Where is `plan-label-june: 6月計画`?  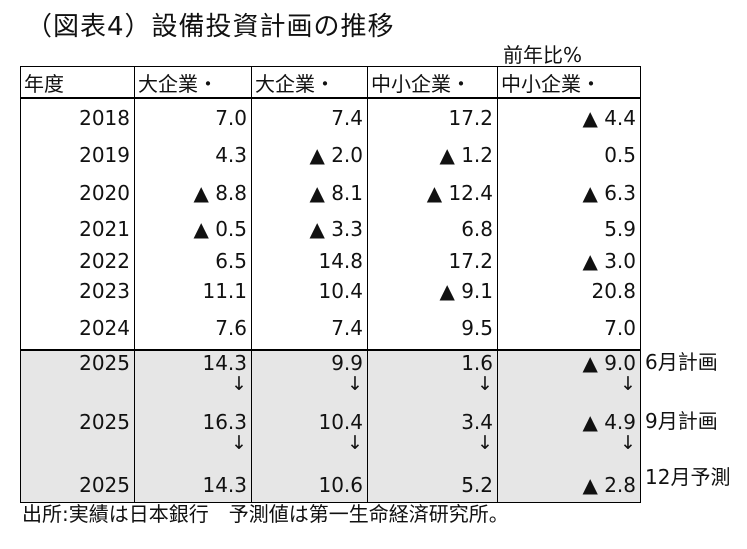 plan-label-june: 6月計画 is located at coordinates (681, 362).